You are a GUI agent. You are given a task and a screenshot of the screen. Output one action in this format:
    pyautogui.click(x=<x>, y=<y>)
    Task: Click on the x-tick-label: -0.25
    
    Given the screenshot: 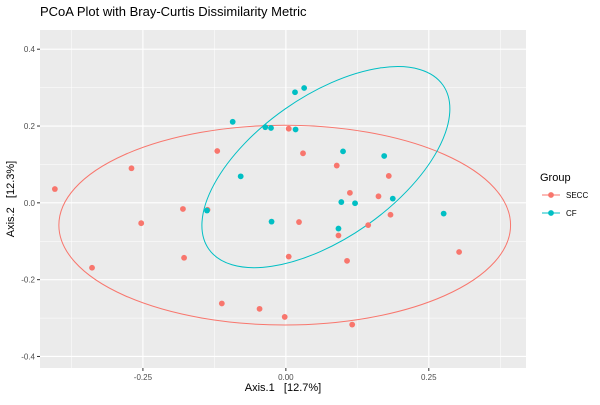 What is the action you would take?
    pyautogui.click(x=143, y=377)
    